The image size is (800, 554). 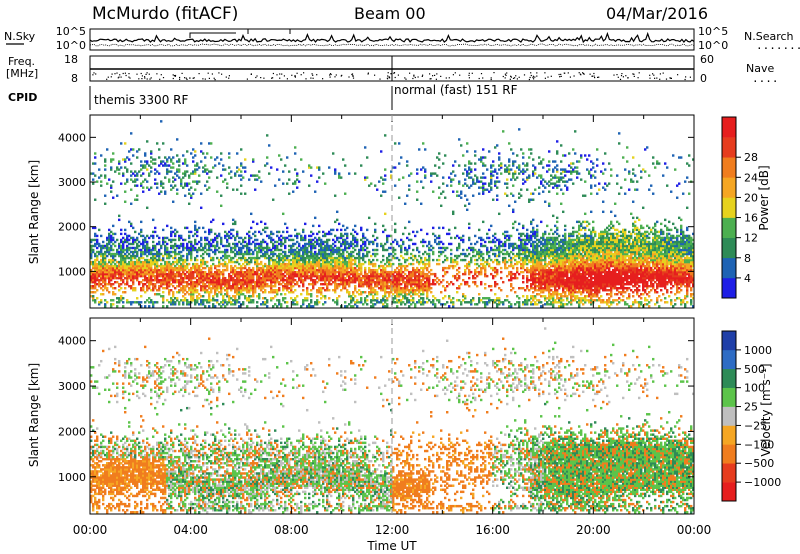 I want to click on freq-traces, so click(x=392, y=68).